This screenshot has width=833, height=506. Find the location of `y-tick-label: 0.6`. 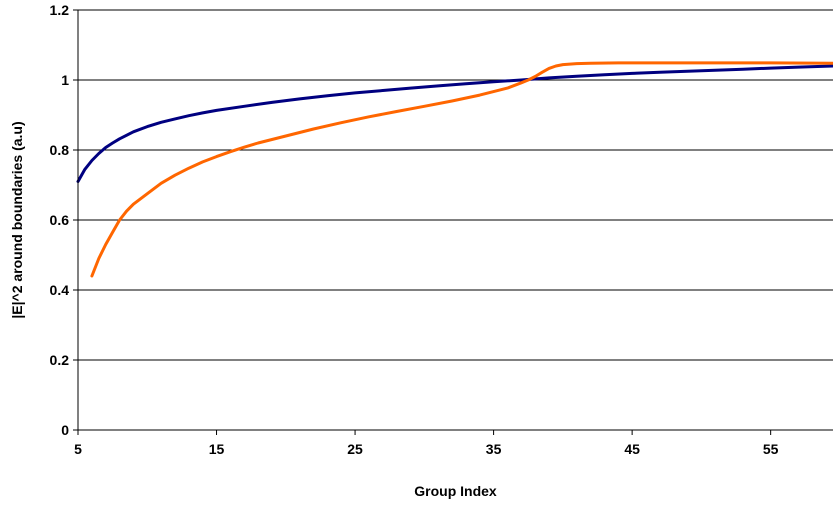

y-tick-label: 0.6 is located at coordinates (60, 220).